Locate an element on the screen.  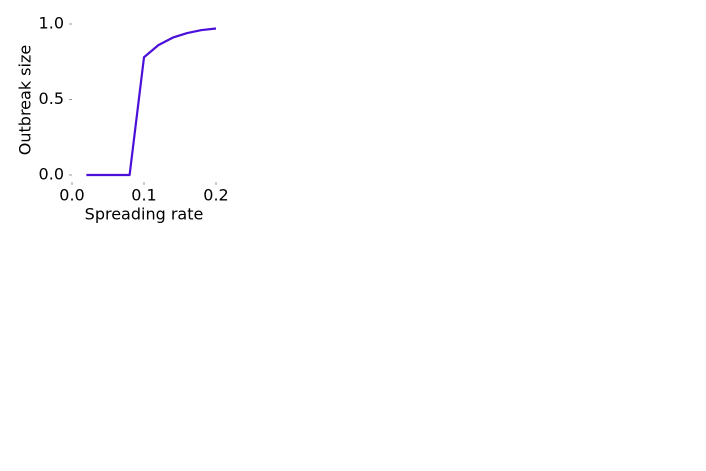
y-tick-label: 0.0 is located at coordinates (51, 174).